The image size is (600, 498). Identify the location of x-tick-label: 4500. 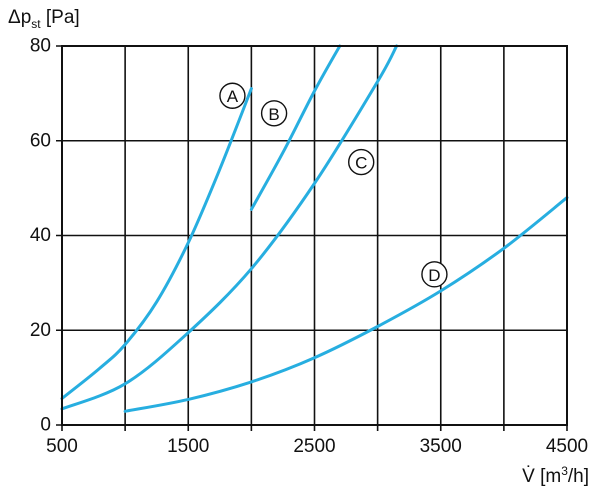
(567, 446).